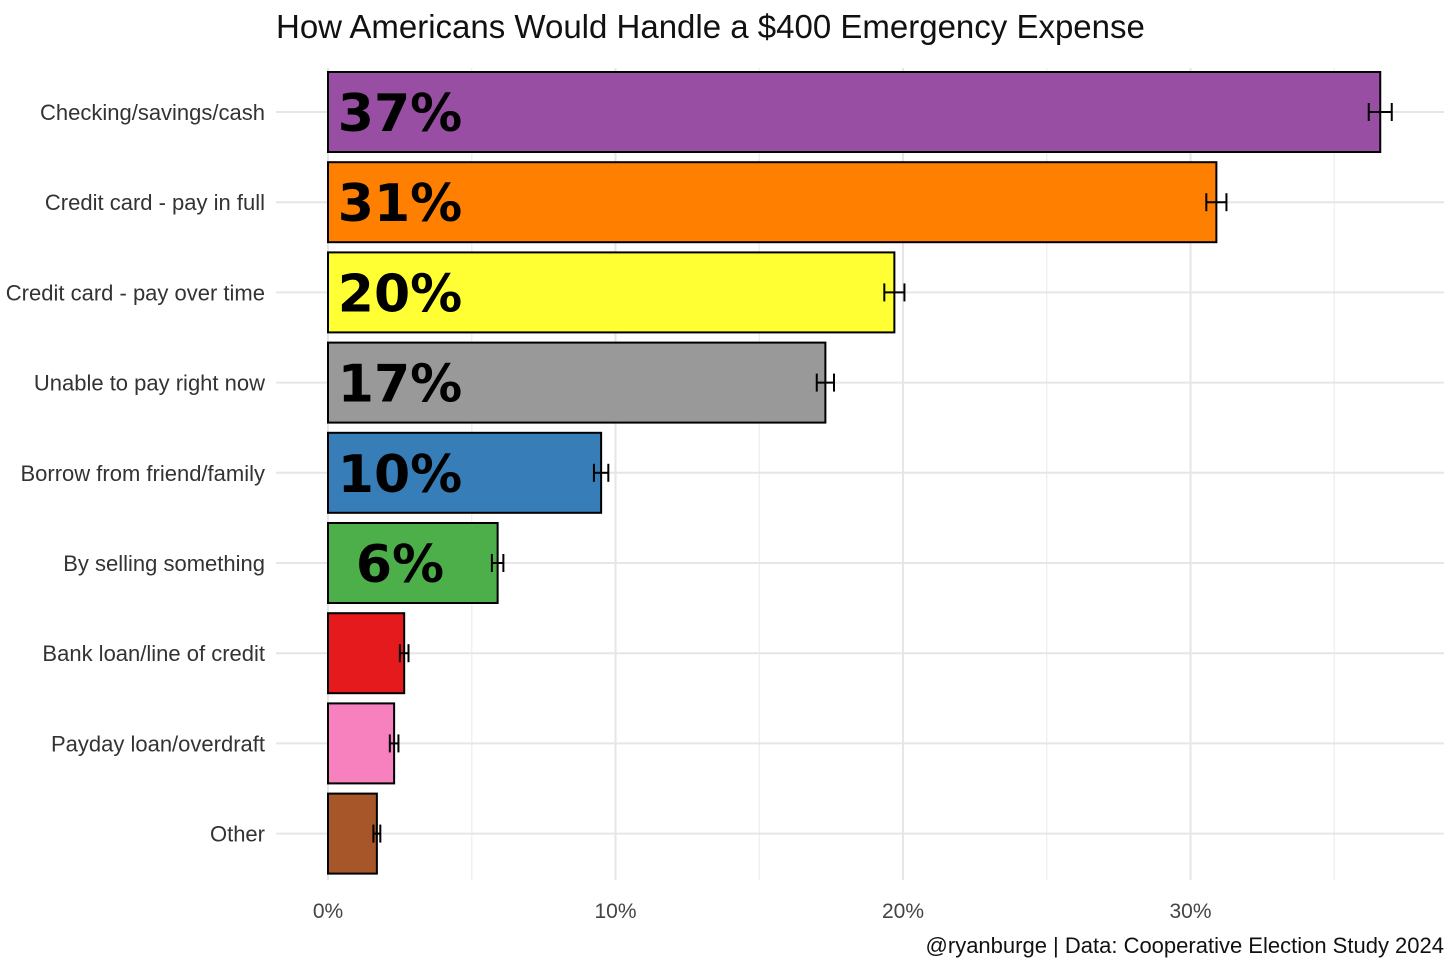  Describe the element at coordinates (400, 204) in the screenshot. I see `bar-value-label-2: 31%` at that location.